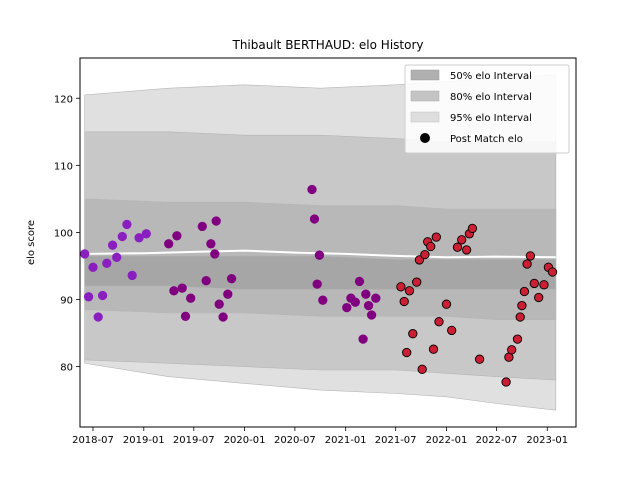 The height and width of the screenshot is (480, 640). Describe the element at coordinates (245, 440) in the screenshot. I see `x-tick-label: 2020-01` at that location.